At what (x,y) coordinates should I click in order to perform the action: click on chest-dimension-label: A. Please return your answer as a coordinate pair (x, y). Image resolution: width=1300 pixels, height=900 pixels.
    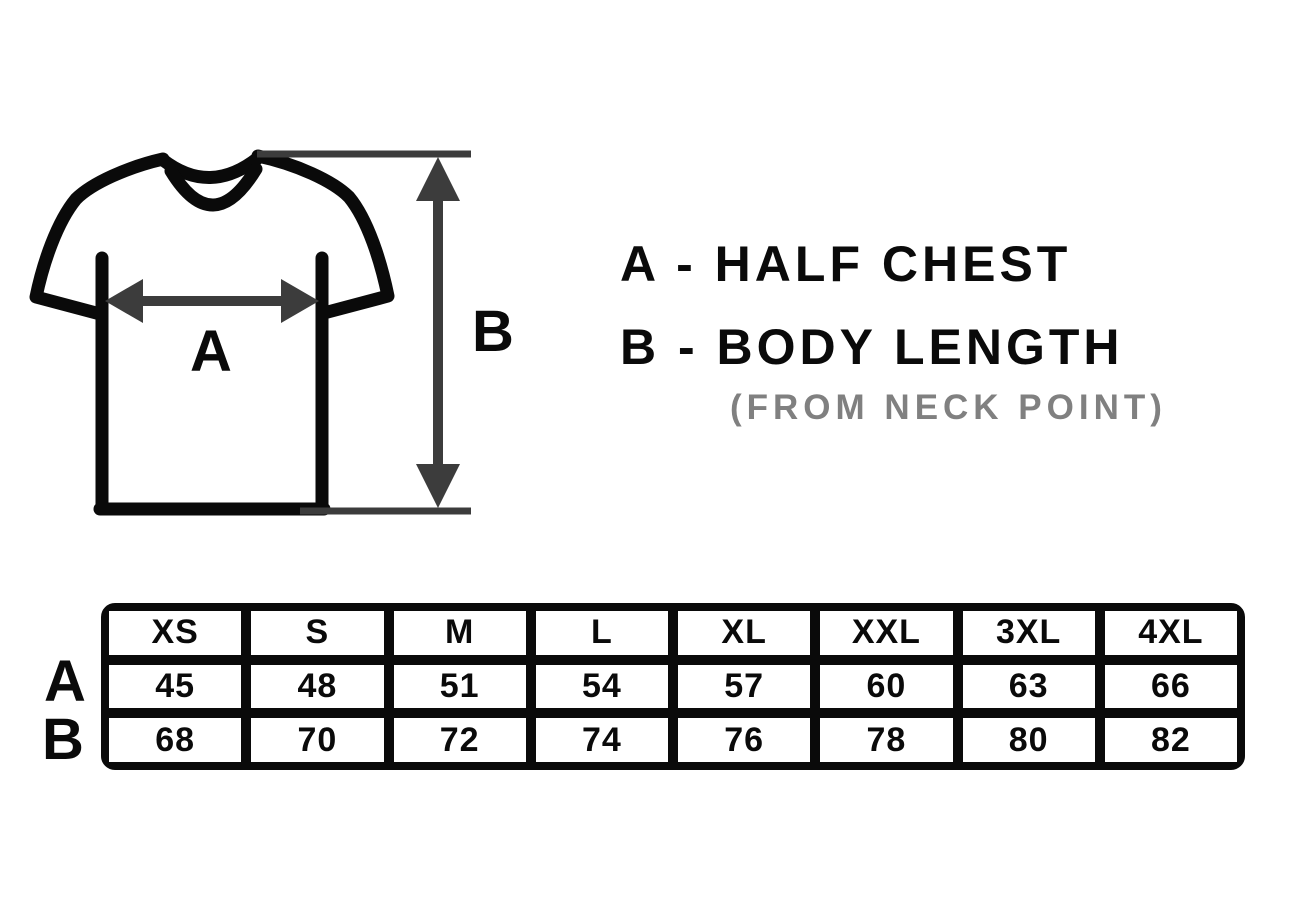
    Looking at the image, I should click on (211, 351).